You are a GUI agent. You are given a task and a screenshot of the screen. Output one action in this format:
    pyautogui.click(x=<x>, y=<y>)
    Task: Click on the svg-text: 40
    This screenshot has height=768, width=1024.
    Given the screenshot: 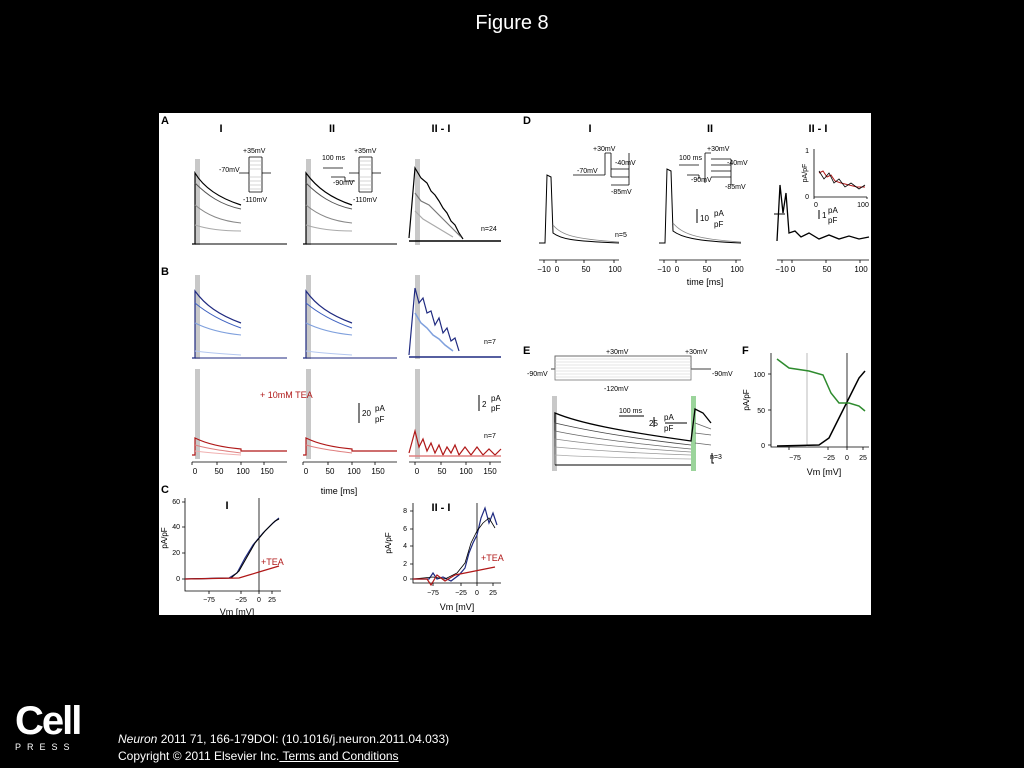 What is the action you would take?
    pyautogui.click(x=176, y=527)
    